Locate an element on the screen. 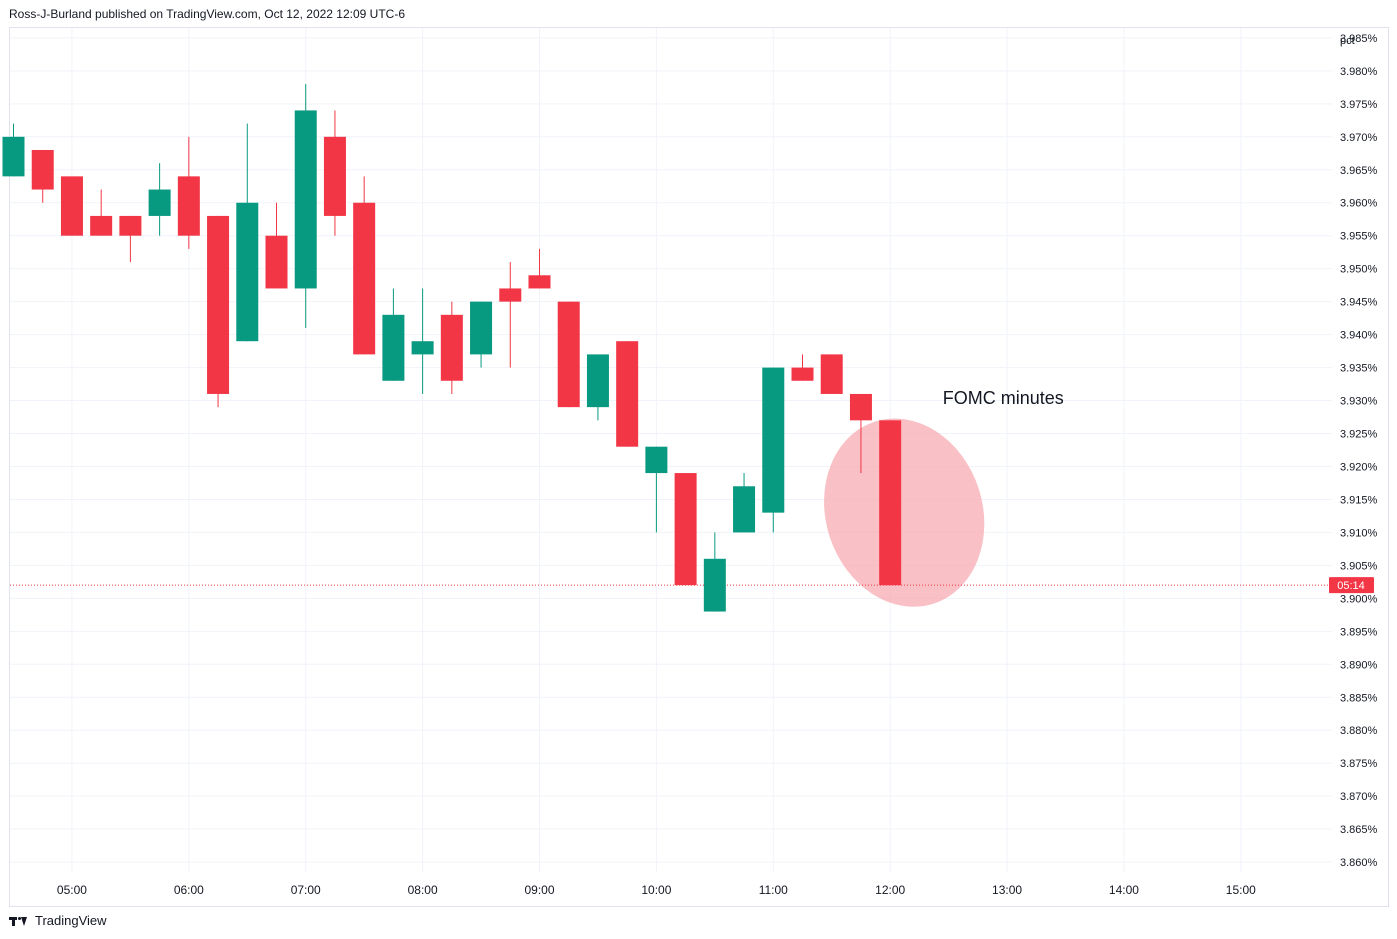  countdown-label: 05:14 is located at coordinates (1351, 586).